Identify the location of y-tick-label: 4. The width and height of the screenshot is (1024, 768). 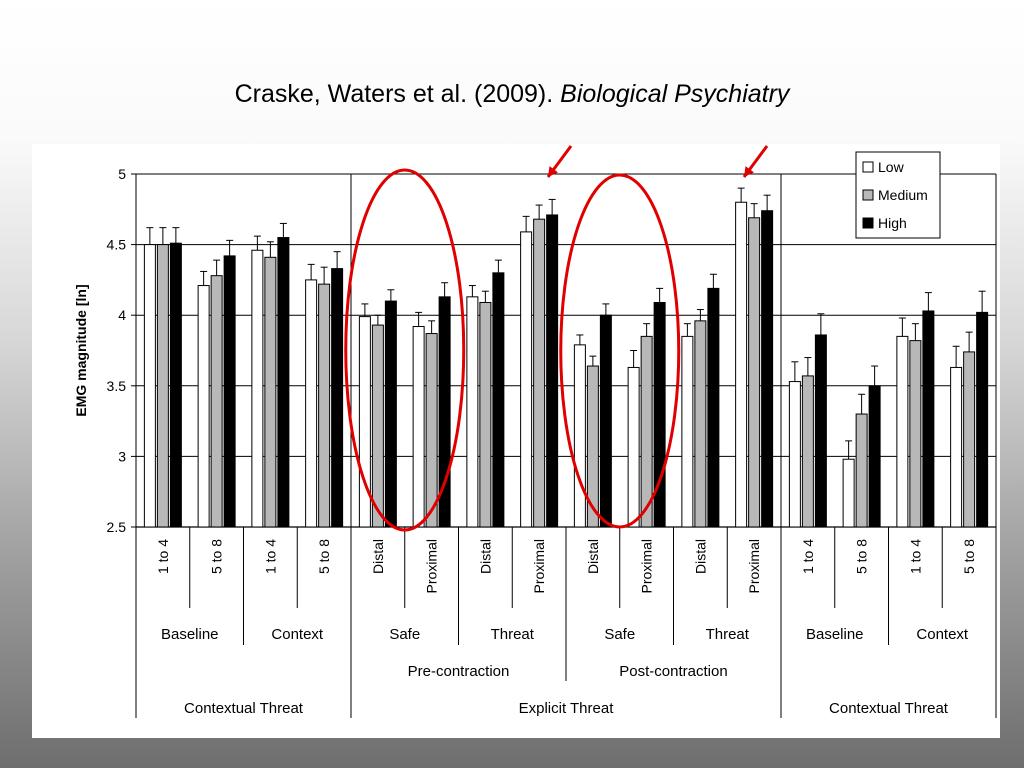
(122, 315).